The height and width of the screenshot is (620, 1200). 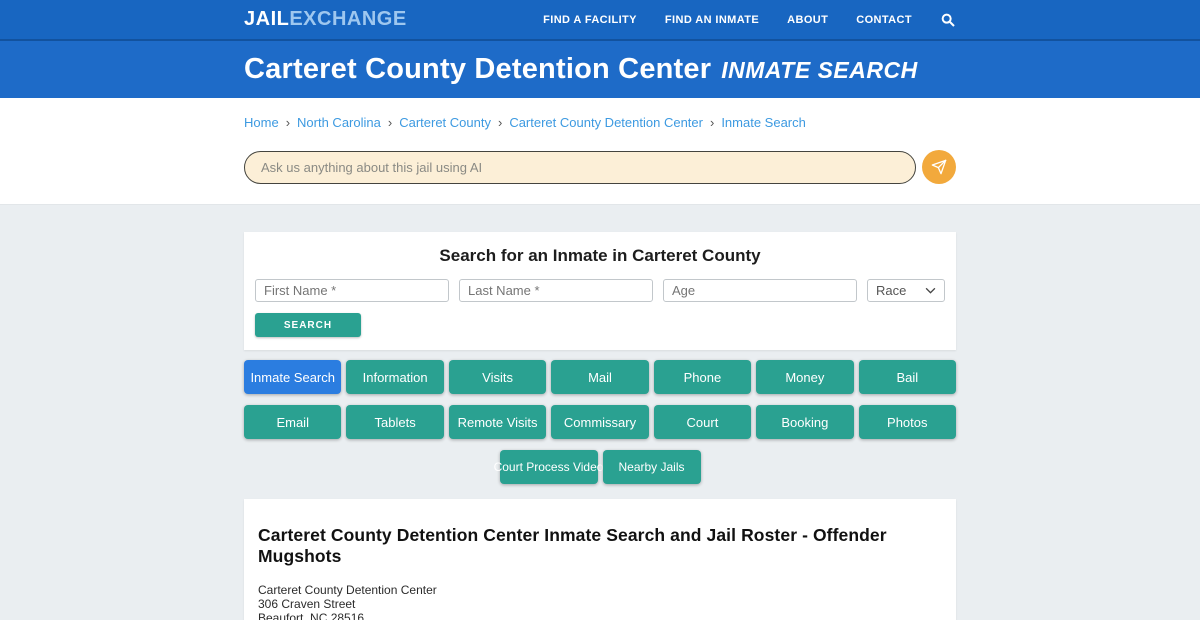 What do you see at coordinates (948, 20) in the screenshot?
I see `search-icon` at bounding box center [948, 20].